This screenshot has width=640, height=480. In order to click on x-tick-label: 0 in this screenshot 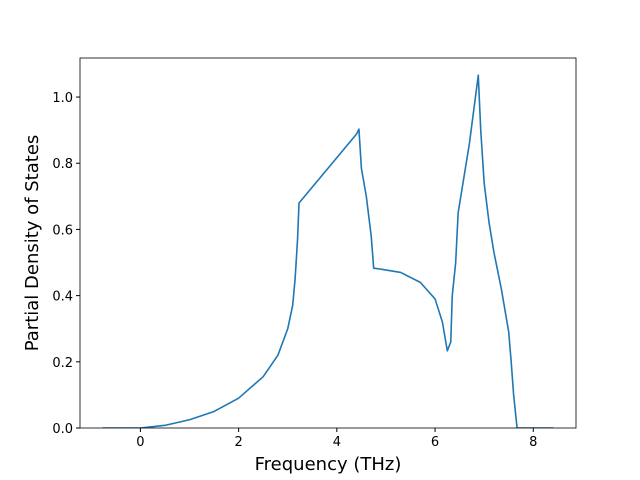, I will do `click(140, 442)`.